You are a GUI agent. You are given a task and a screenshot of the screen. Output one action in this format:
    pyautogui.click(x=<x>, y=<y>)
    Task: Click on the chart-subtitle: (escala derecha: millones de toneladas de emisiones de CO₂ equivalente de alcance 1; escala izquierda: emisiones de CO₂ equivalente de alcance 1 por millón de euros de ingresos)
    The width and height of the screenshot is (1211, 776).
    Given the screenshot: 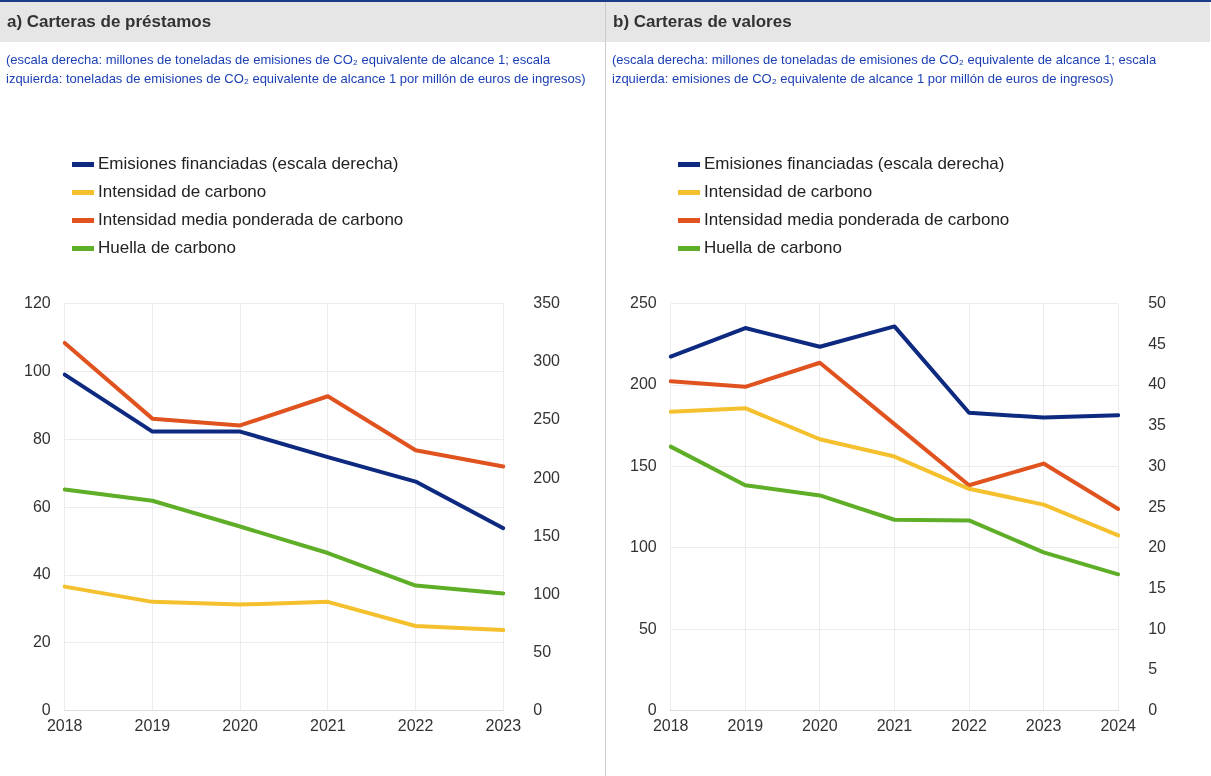 What is the action you would take?
    pyautogui.click(x=884, y=69)
    